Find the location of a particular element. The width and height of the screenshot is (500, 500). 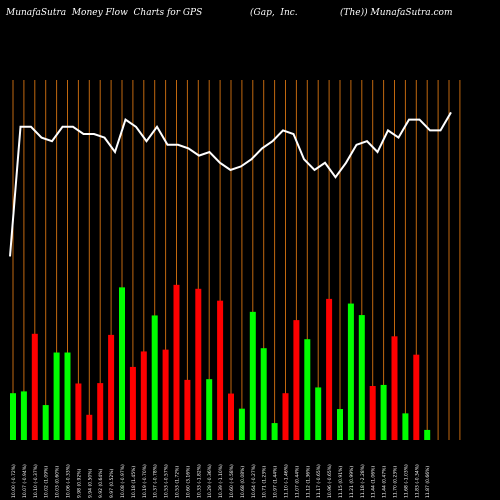

x-tick-label: 10.71 (1.23%) is located at coordinates (265, 482).